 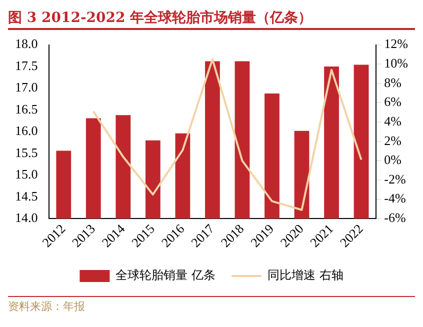 What do you see at coordinates (166, 275) in the screenshot?
I see `legend-label: 全球轮胎销量 亿条` at bounding box center [166, 275].